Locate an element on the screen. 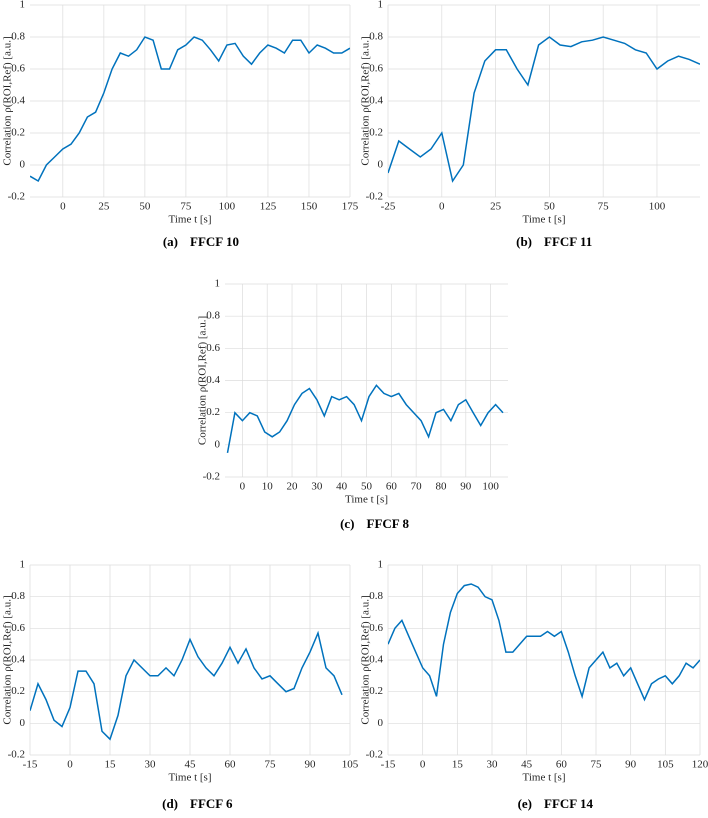  caption: FFCF 6 is located at coordinates (211, 803).